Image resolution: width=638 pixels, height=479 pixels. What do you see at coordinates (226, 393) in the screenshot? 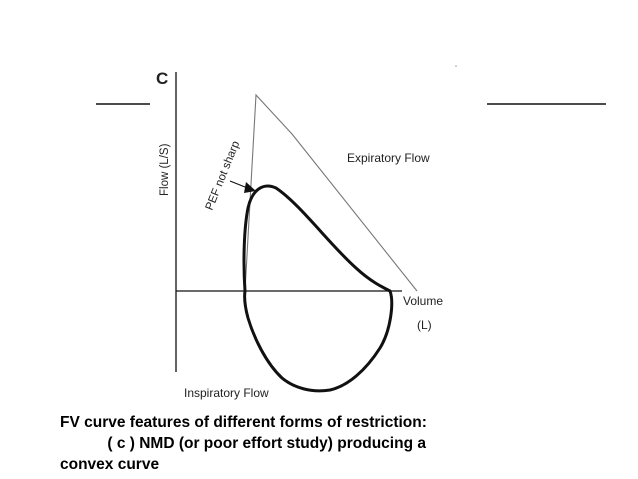
I see `inspiratory-flow-label: Inspiratory Flow` at bounding box center [226, 393].